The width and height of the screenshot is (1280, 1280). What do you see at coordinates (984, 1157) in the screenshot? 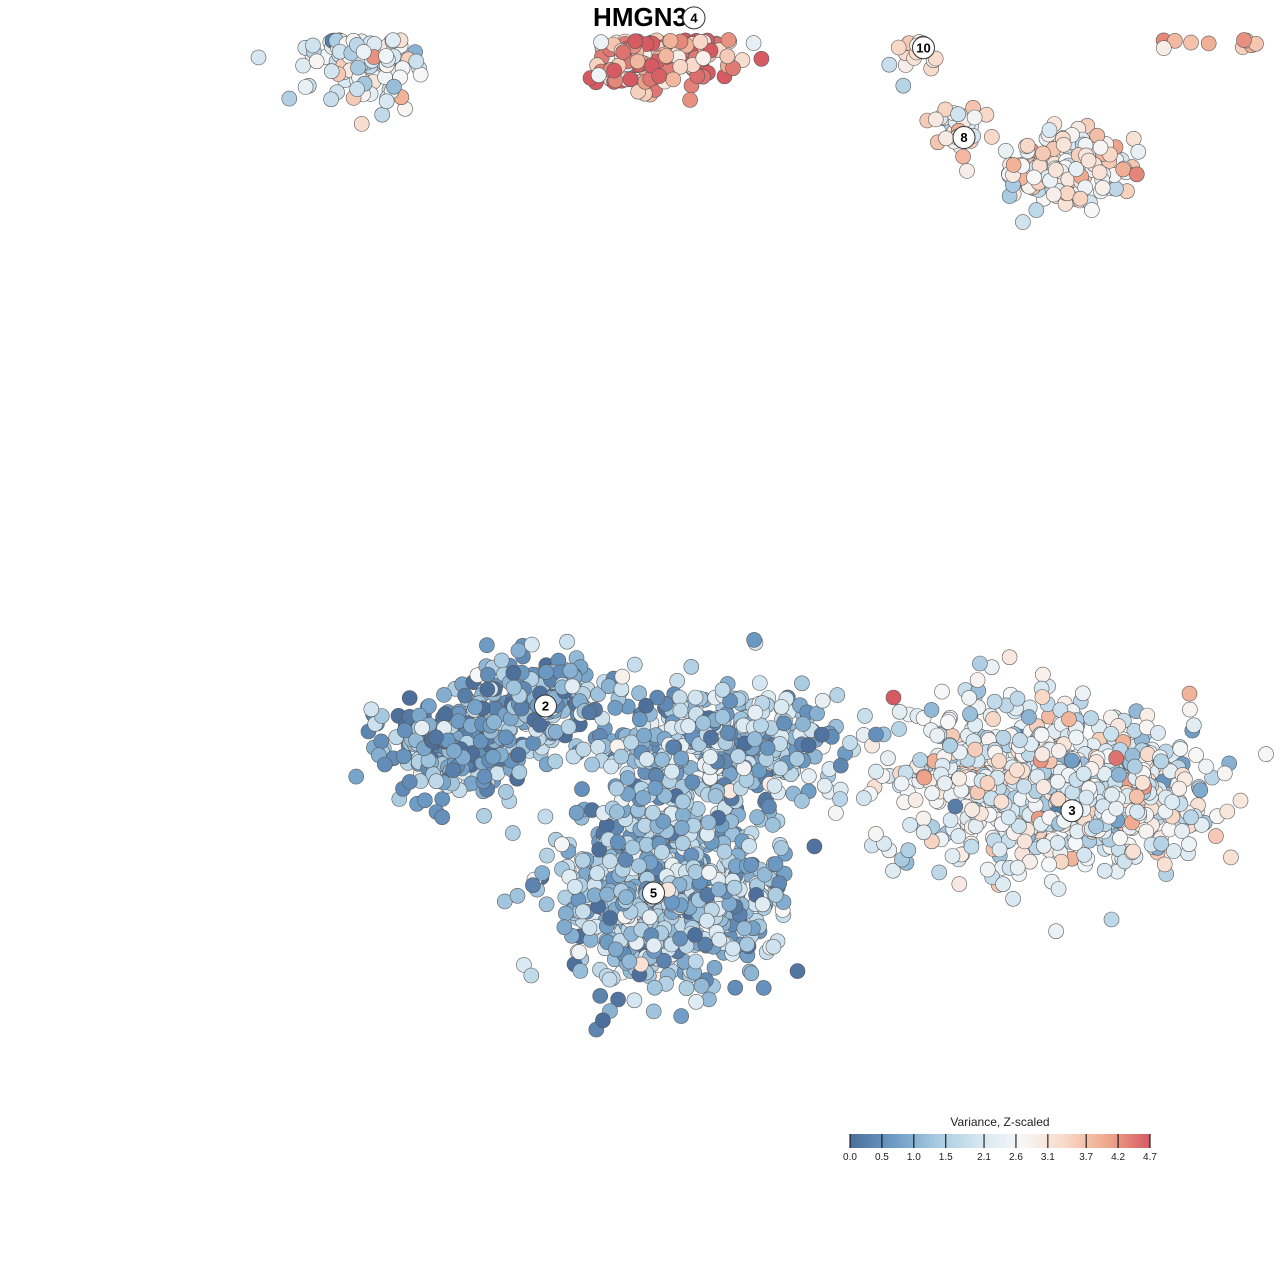
I see `legend-tick-label: 2.1` at bounding box center [984, 1157].